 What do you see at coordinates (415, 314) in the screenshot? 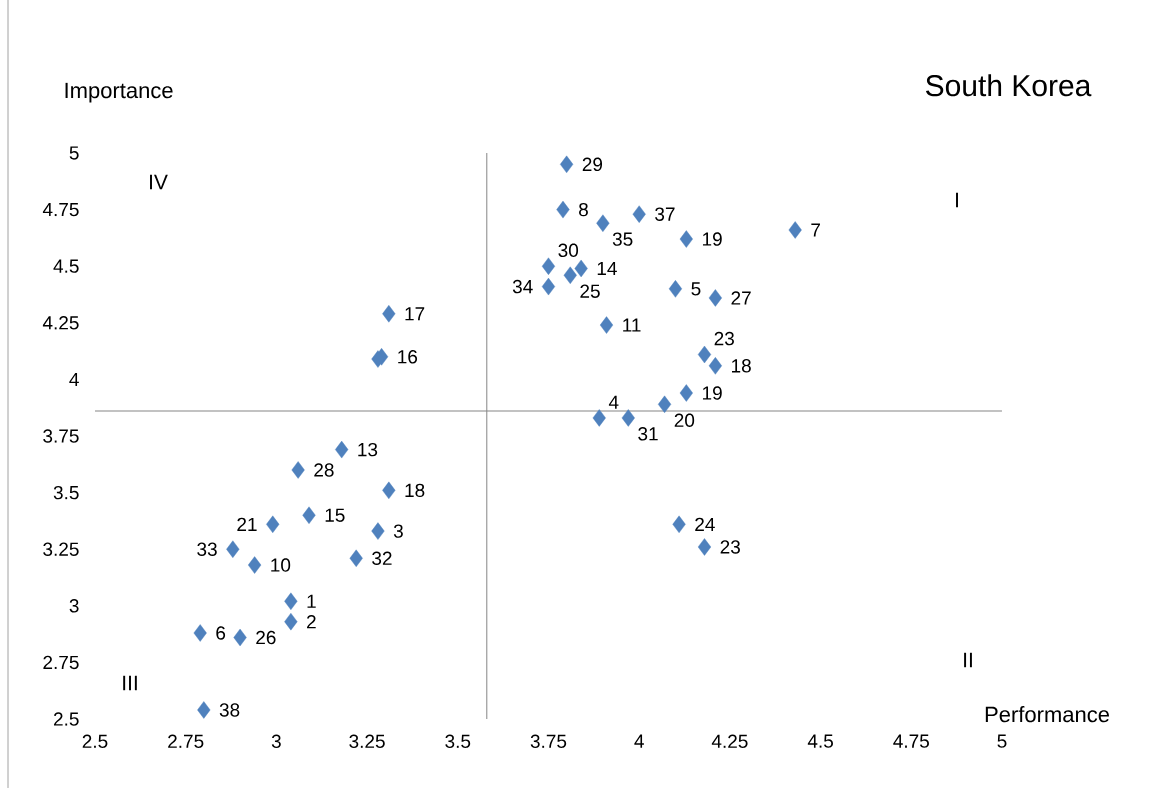
I see `annotation: 17` at bounding box center [415, 314].